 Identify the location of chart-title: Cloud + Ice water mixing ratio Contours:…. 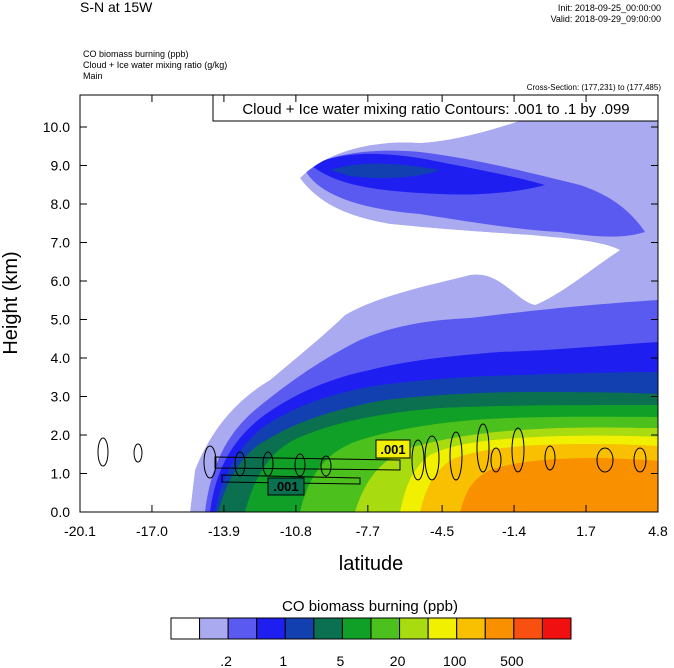
(435, 109).